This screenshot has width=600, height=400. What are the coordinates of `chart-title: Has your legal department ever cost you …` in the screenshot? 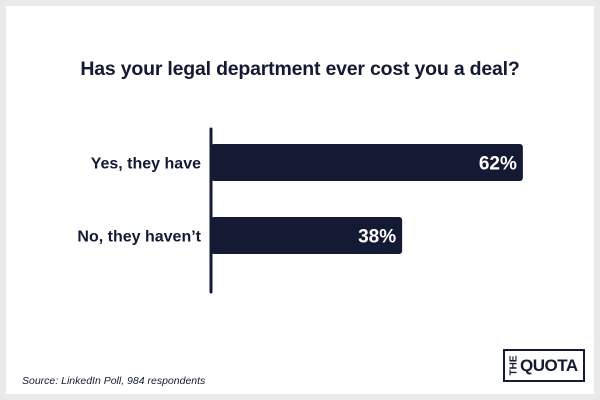 It's located at (300, 69).